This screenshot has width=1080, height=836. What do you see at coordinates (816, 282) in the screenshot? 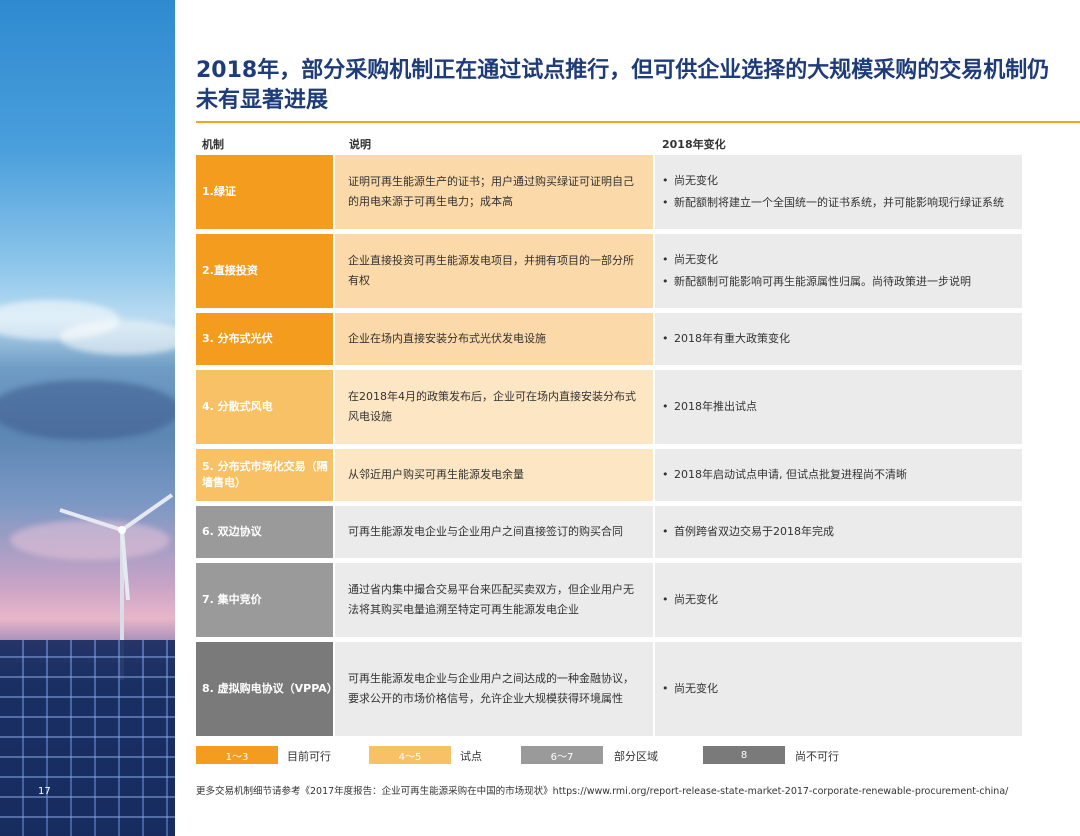
I see `change-item: 新配额制可能影响可再生能源属性归属。尚待政策进一步说明` at bounding box center [816, 282].